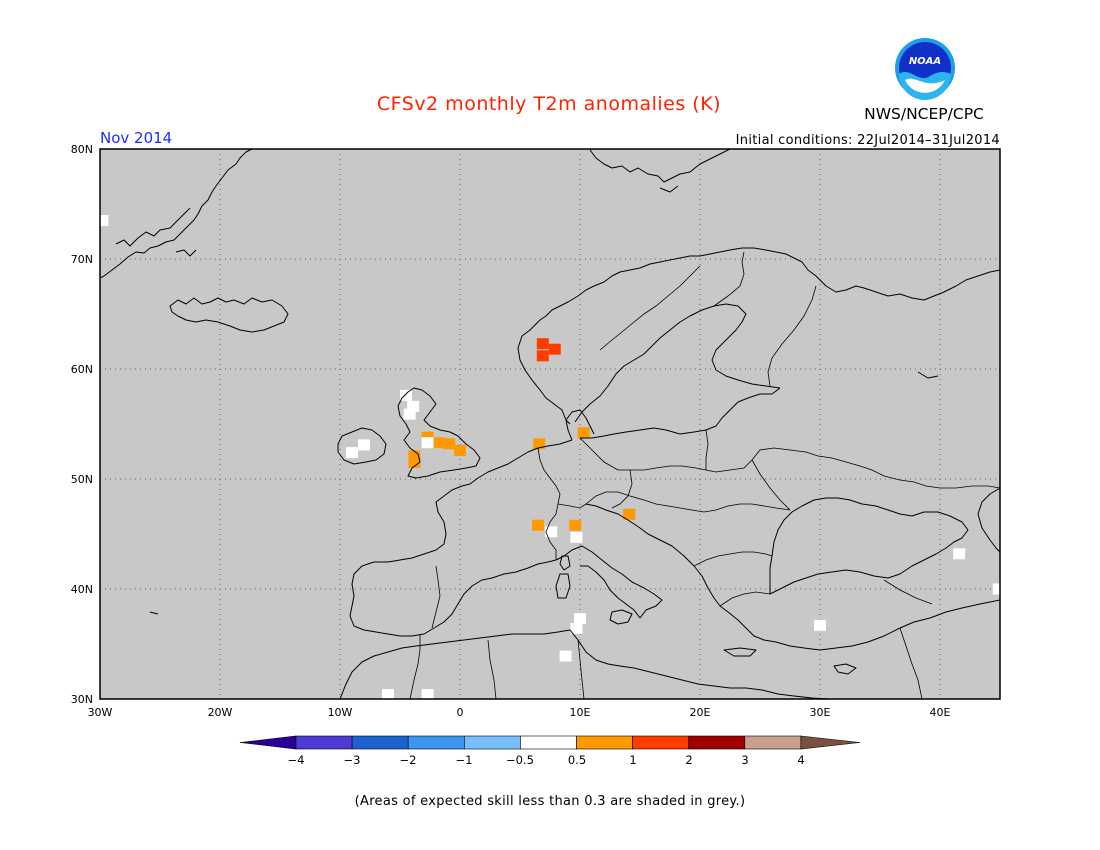 This screenshot has height=850, width=1100. What do you see at coordinates (563, 586) in the screenshot?
I see `sardinia-coast` at bounding box center [563, 586].